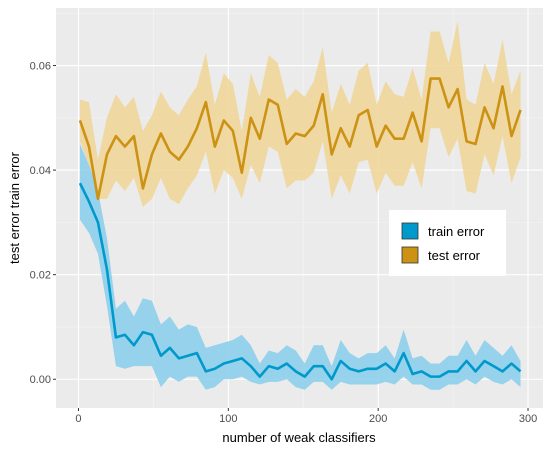 The height and width of the screenshot is (450, 550). What do you see at coordinates (456, 231) in the screenshot?
I see `legend-label-train-error: train error` at bounding box center [456, 231].